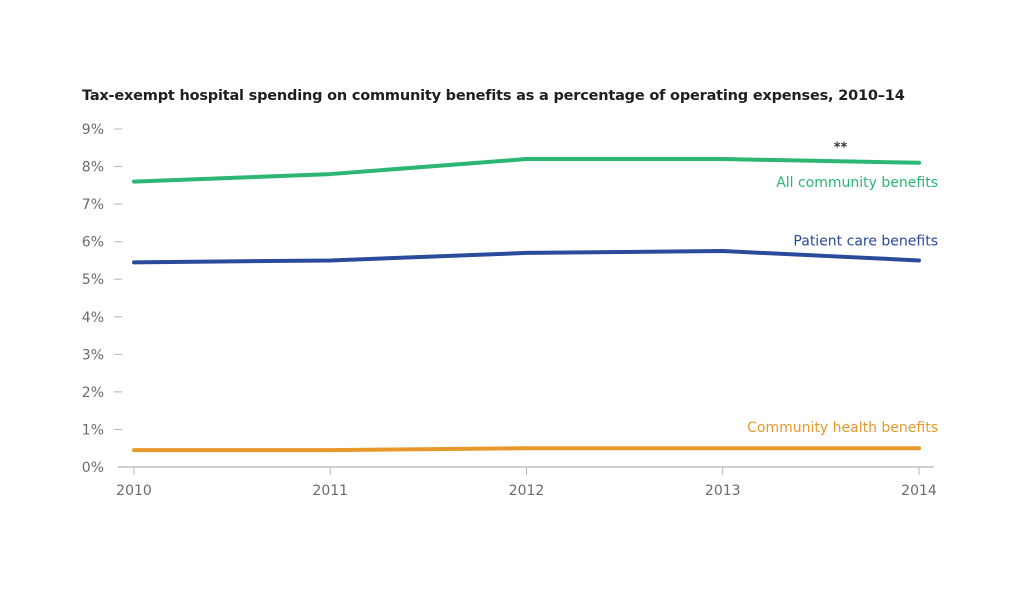 The width and height of the screenshot is (1024, 594). I want to click on series-label: Patient care benefits, so click(865, 241).